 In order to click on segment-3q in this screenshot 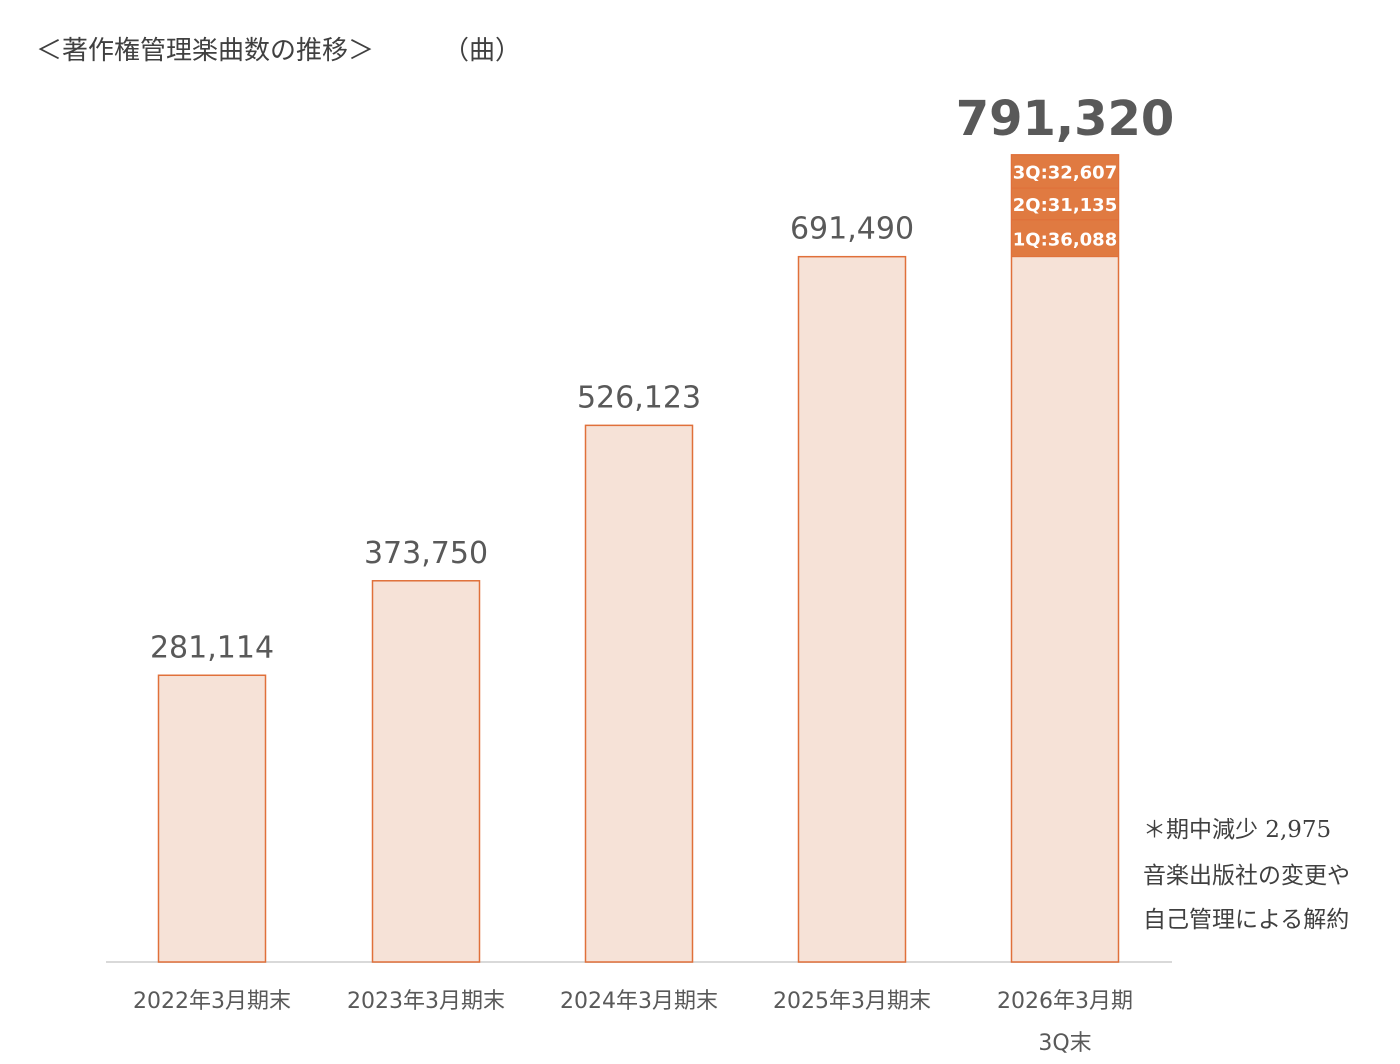, I will do `click(1065, 171)`.